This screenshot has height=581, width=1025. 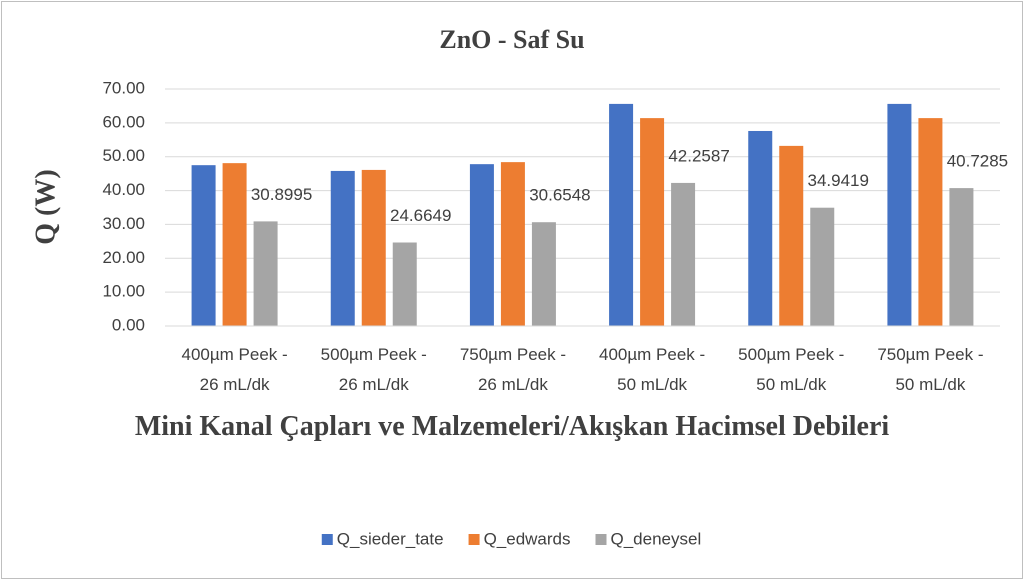 I want to click on y-tick-label: 30.00, so click(x=123, y=223).